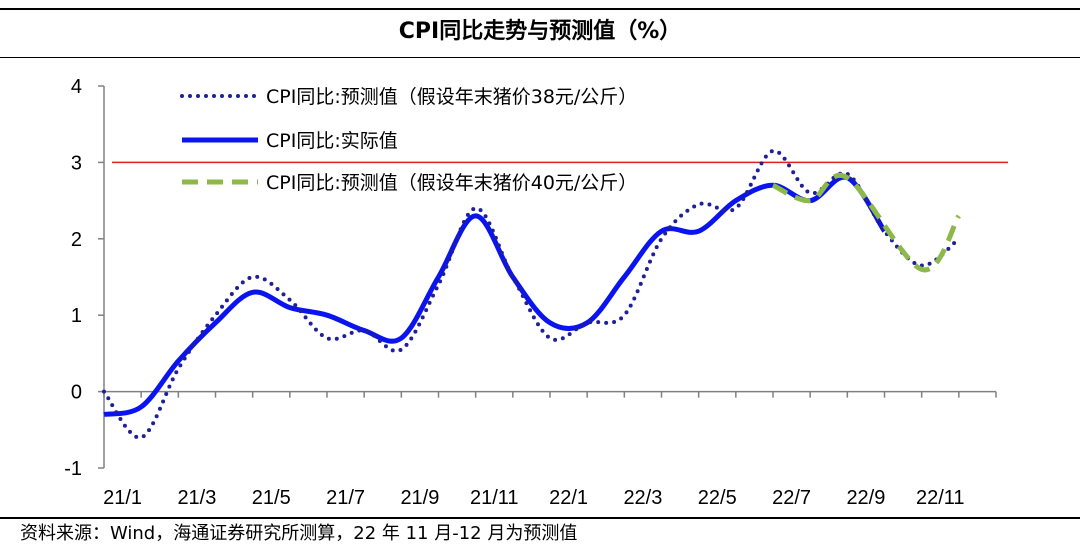 The image size is (1080, 551). I want to click on x-tick-label: 22/3, so click(642, 498).